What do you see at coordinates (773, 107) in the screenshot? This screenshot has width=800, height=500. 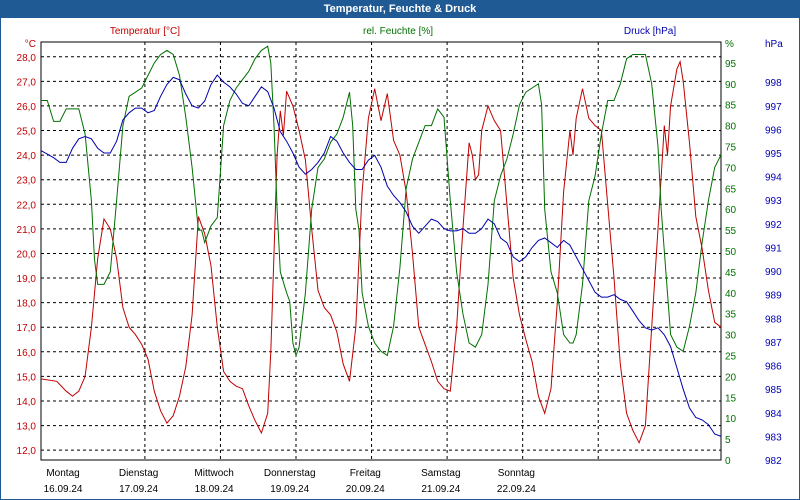 I see `pressure-tick-label: 997` at bounding box center [773, 107].